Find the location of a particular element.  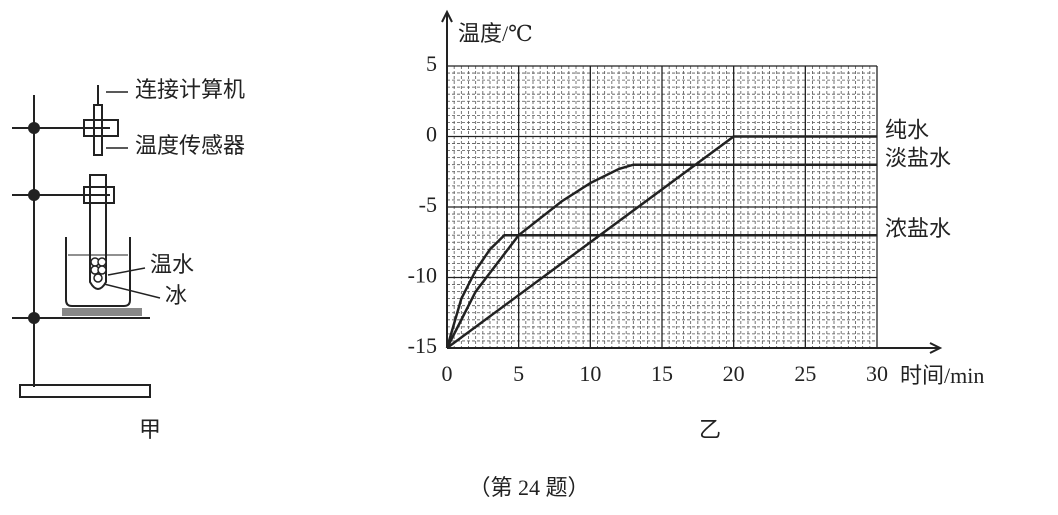

y-tick-label: 5 is located at coordinates (431, 63).